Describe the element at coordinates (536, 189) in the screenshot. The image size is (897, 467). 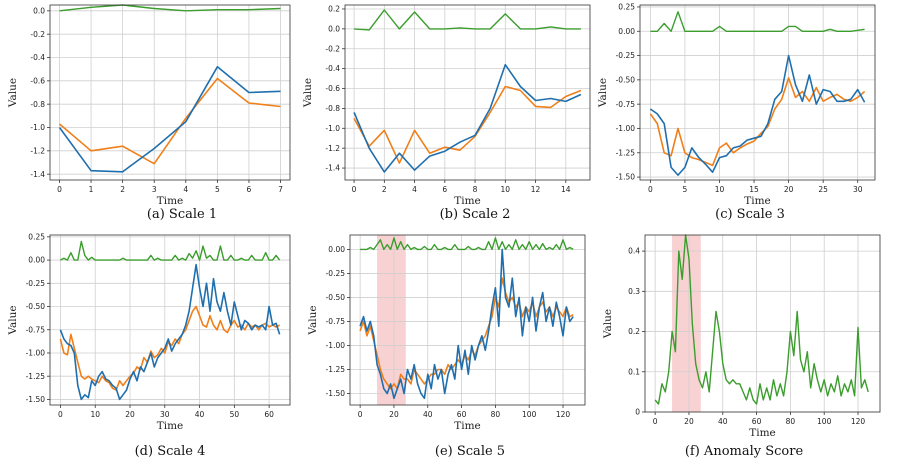
I see `x-tick-label: 12` at that location.